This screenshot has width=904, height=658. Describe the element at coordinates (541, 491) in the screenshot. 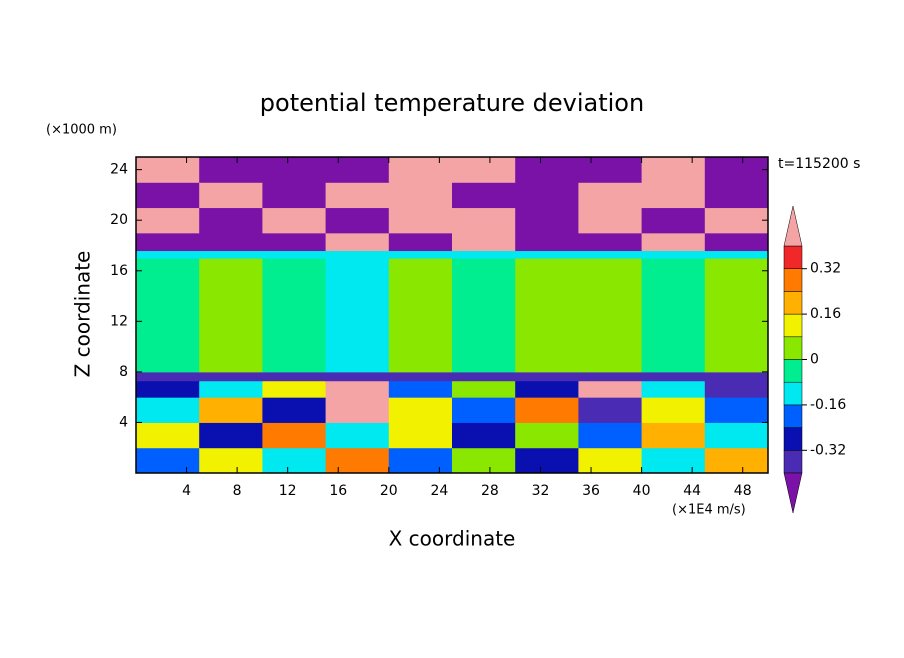

I see `x-tick-label: 32` at that location.